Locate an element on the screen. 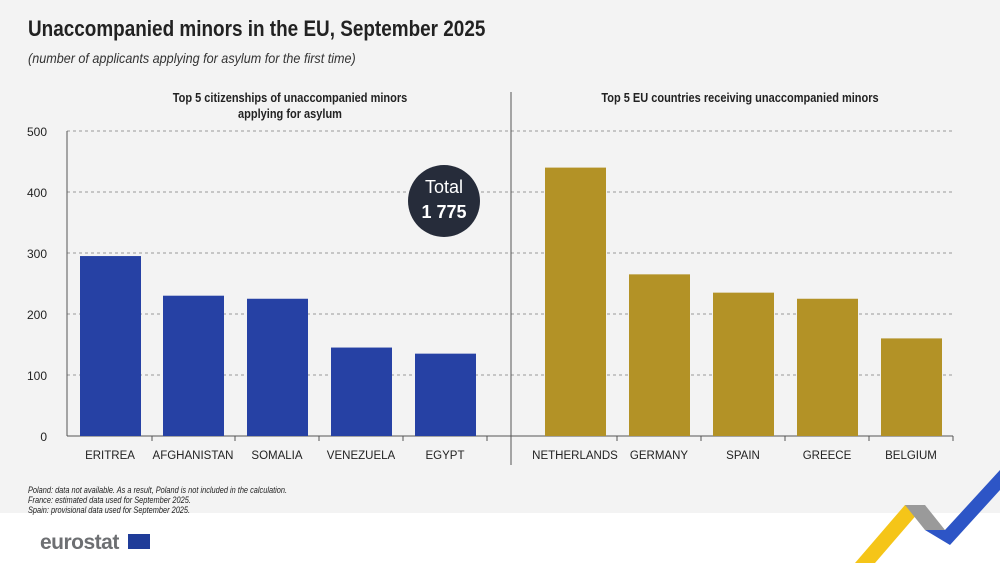 The height and width of the screenshot is (563, 1000). x-tick-label: EGYPT is located at coordinates (445, 456).